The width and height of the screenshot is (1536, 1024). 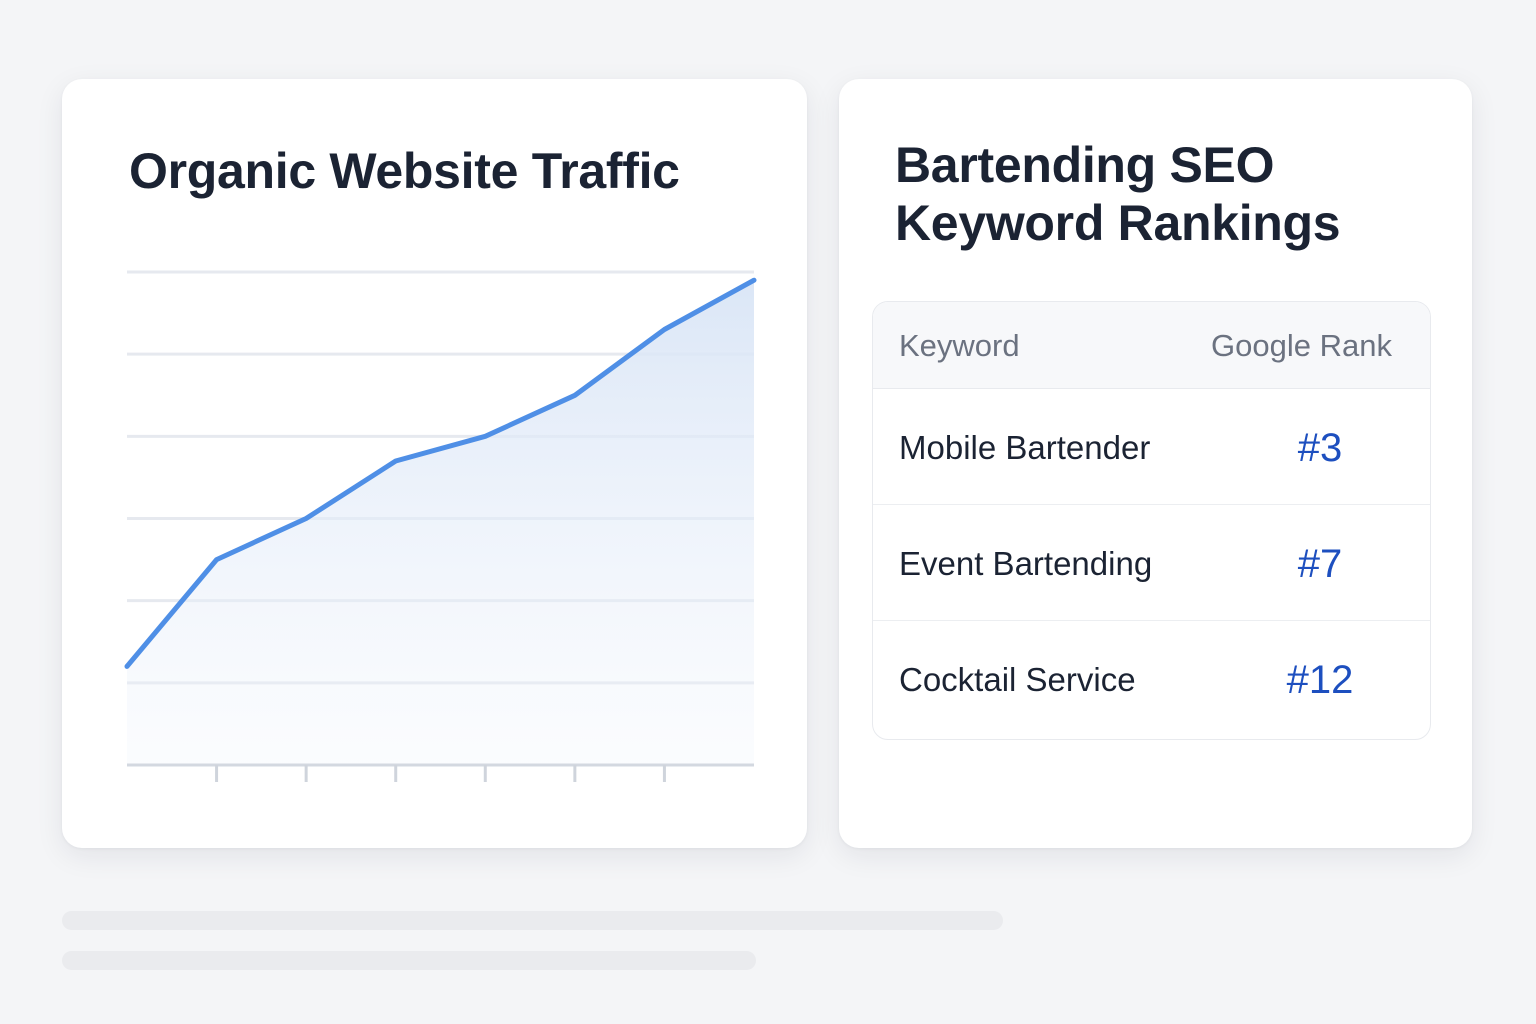 What do you see at coordinates (1017, 679) in the screenshot?
I see `keyword-cell: Cocktail Service` at bounding box center [1017, 679].